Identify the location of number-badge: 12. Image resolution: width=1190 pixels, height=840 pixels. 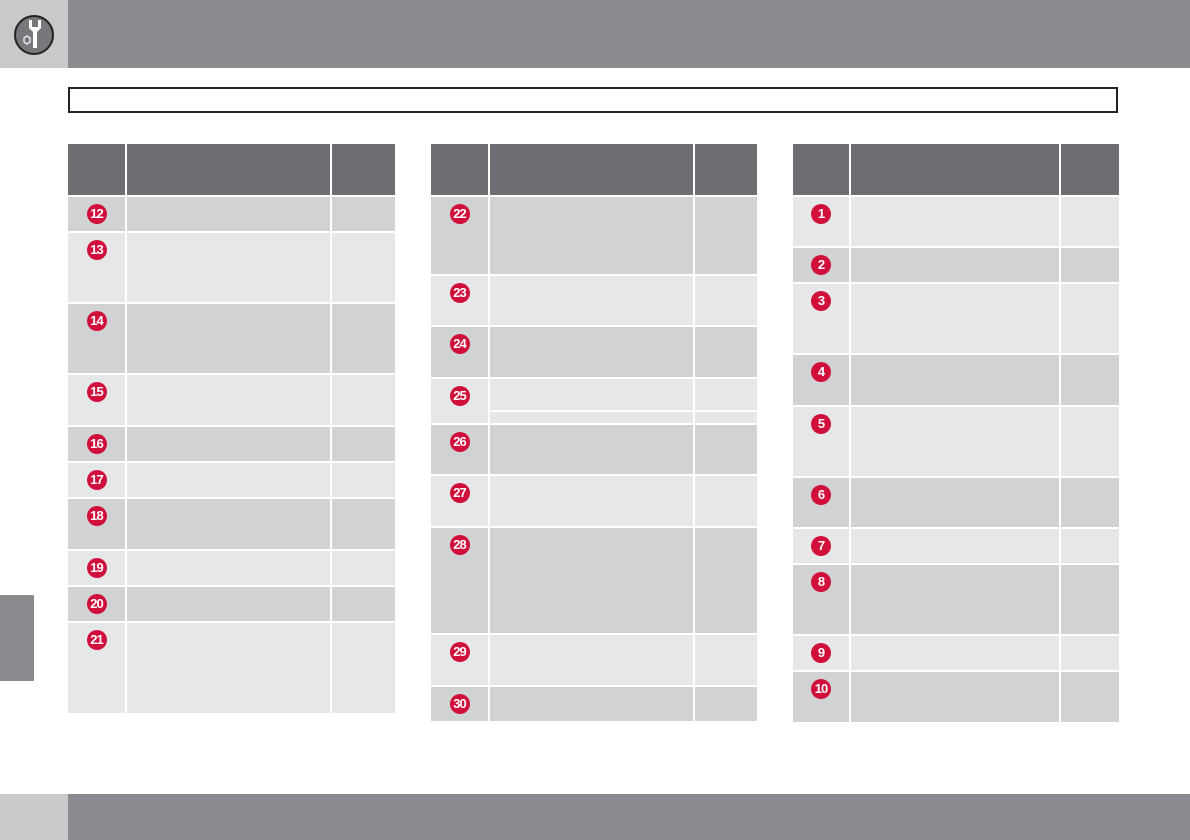
(96, 214).